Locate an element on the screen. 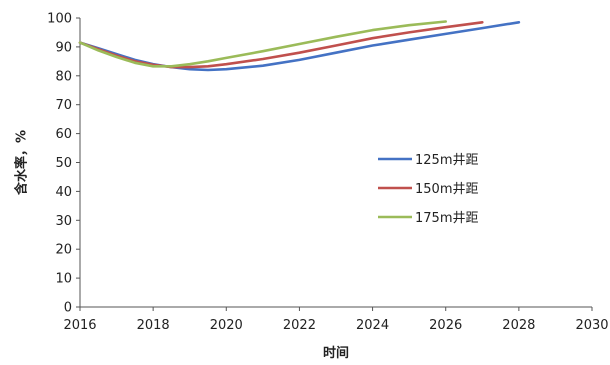 This screenshot has width=610, height=365. x-tick-group: 2016 2018 2020 2022 2024 2026 2028 2030 is located at coordinates (336, 320).